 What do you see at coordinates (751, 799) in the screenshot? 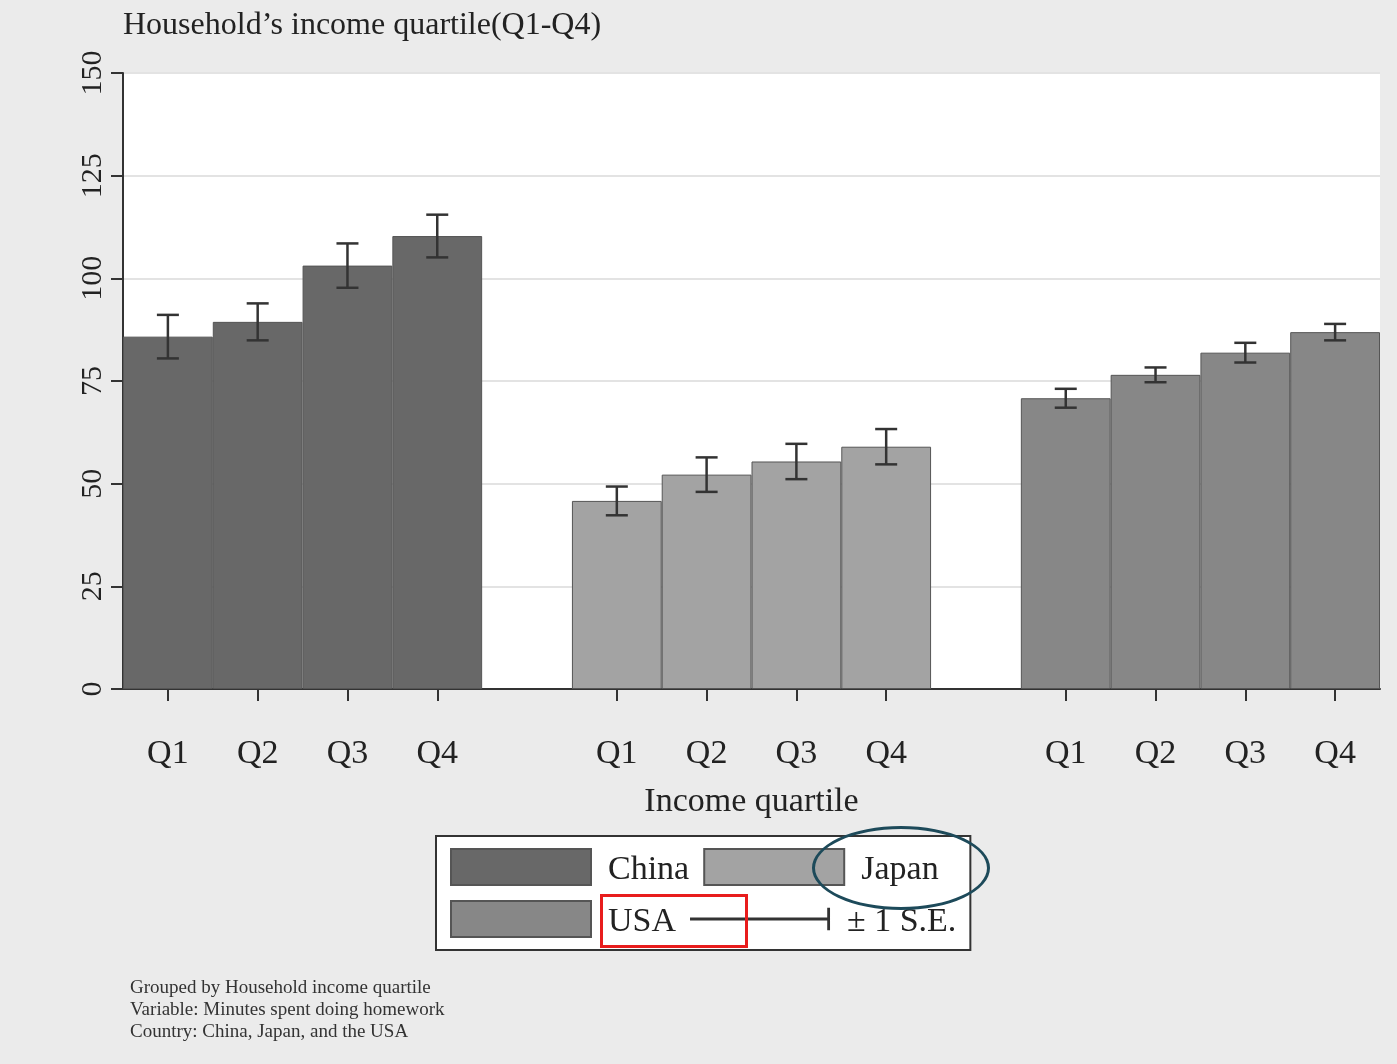
I see `x-axis-title: Income quartile` at bounding box center [751, 799].